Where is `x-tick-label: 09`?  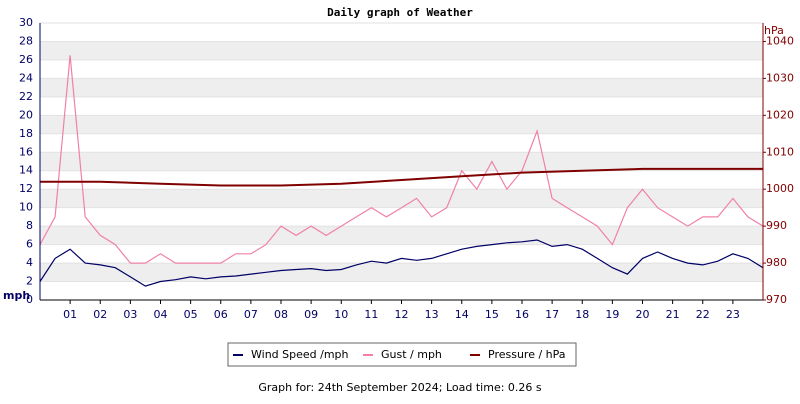 x-tick-label: 09 is located at coordinates (311, 314).